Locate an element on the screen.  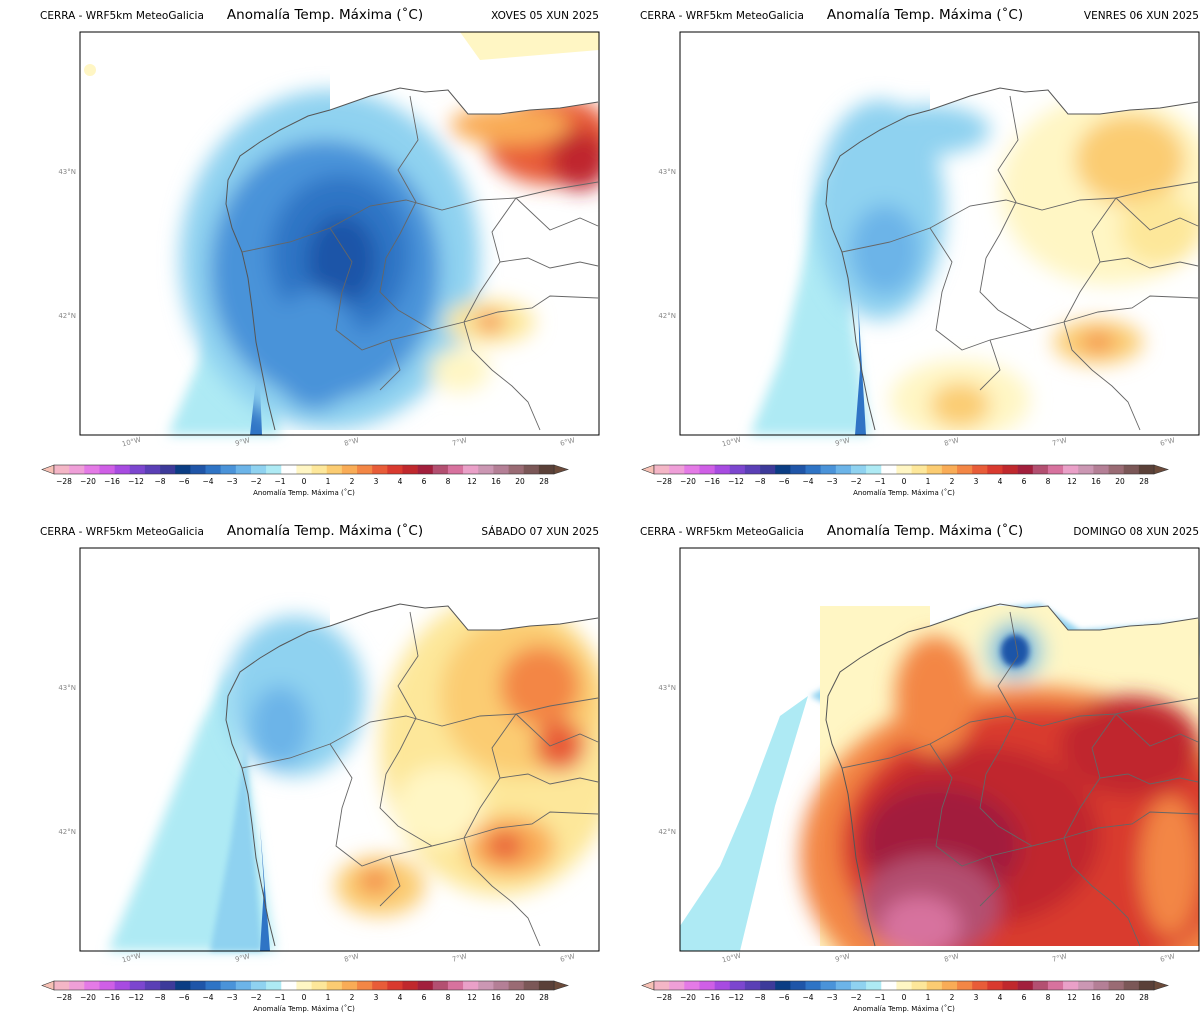
colorbar-label: Anomalía Temp. Máxima (˚C) is located at coordinates (904, 493).